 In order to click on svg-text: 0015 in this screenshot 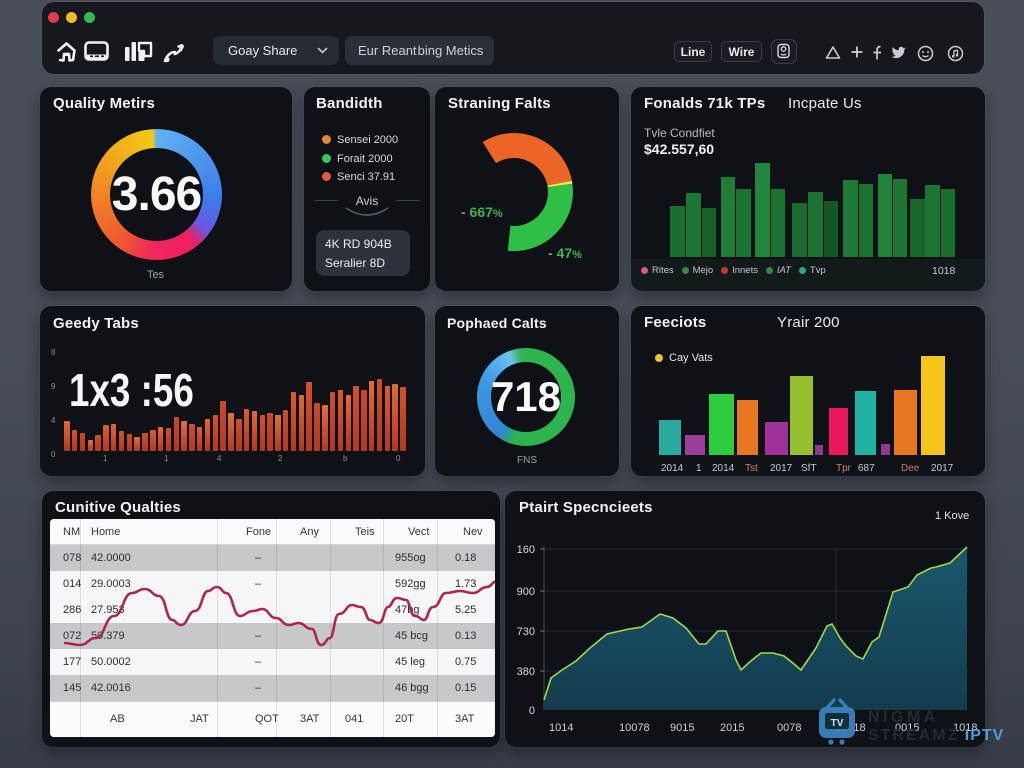, I will do `click(907, 728)`.